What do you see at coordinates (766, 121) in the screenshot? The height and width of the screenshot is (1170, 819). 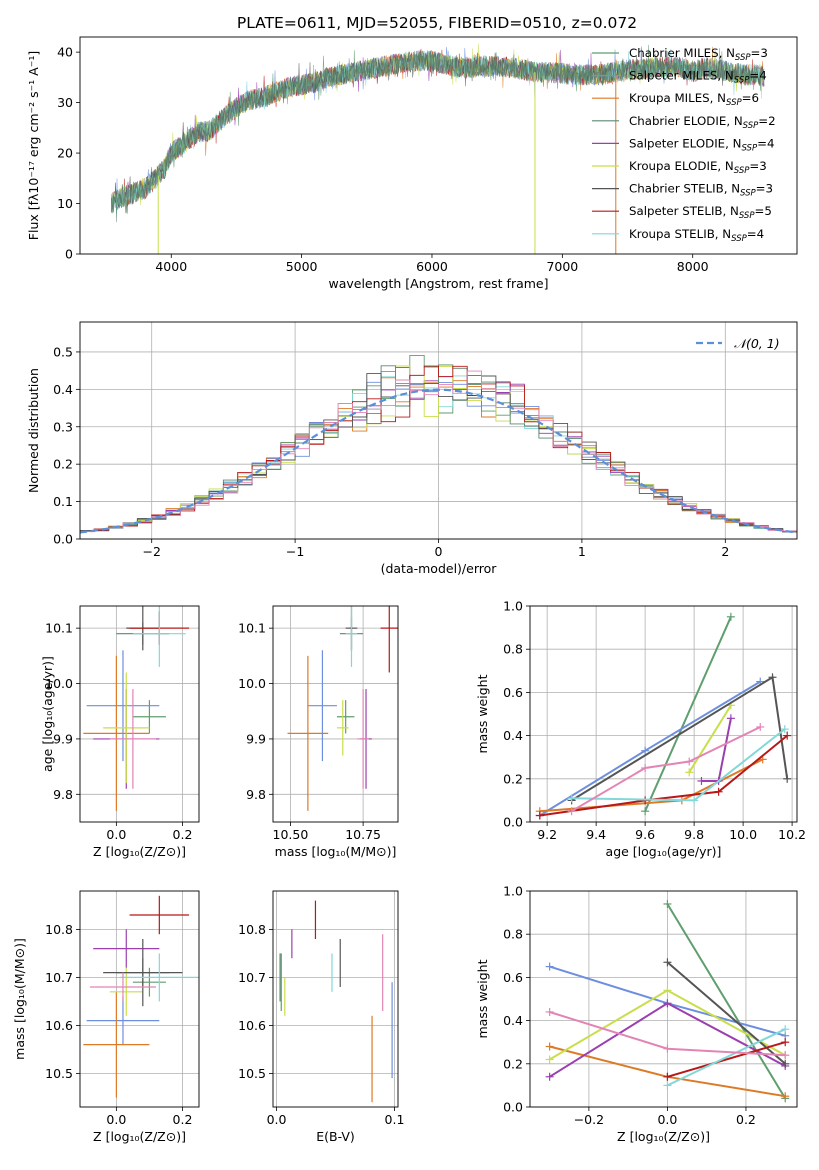 I see `legend-suffix: =2` at bounding box center [766, 121].